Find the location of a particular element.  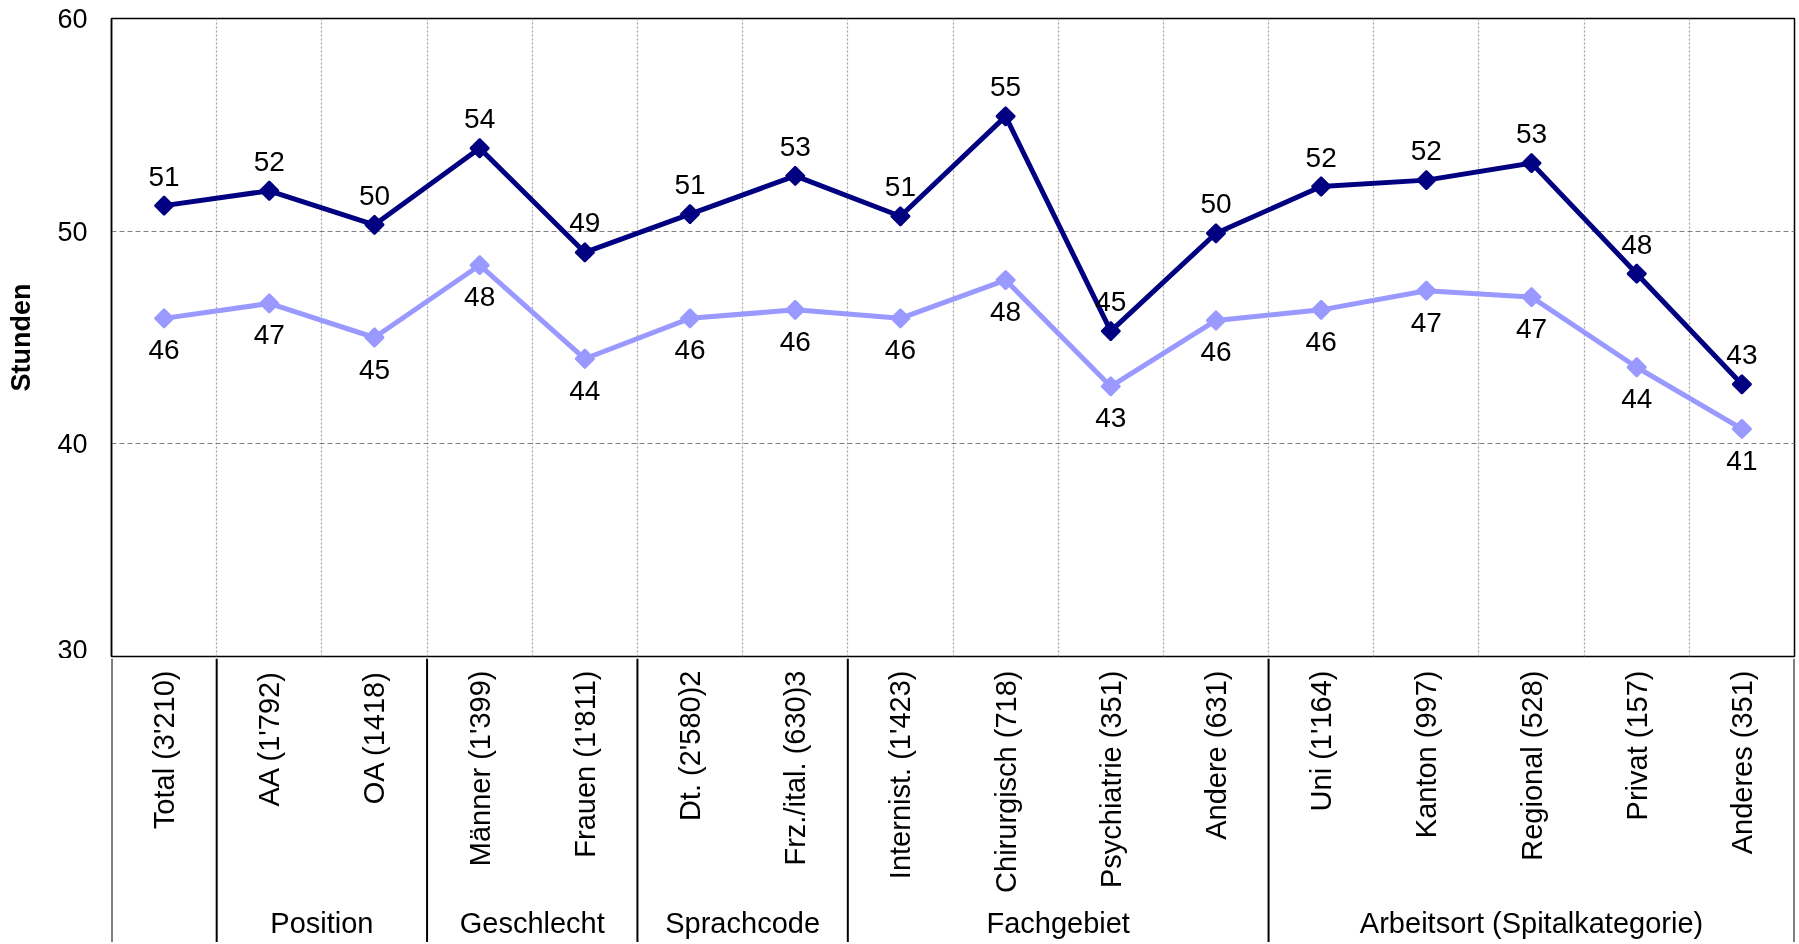

y-tick-label: 50 is located at coordinates (72, 231).